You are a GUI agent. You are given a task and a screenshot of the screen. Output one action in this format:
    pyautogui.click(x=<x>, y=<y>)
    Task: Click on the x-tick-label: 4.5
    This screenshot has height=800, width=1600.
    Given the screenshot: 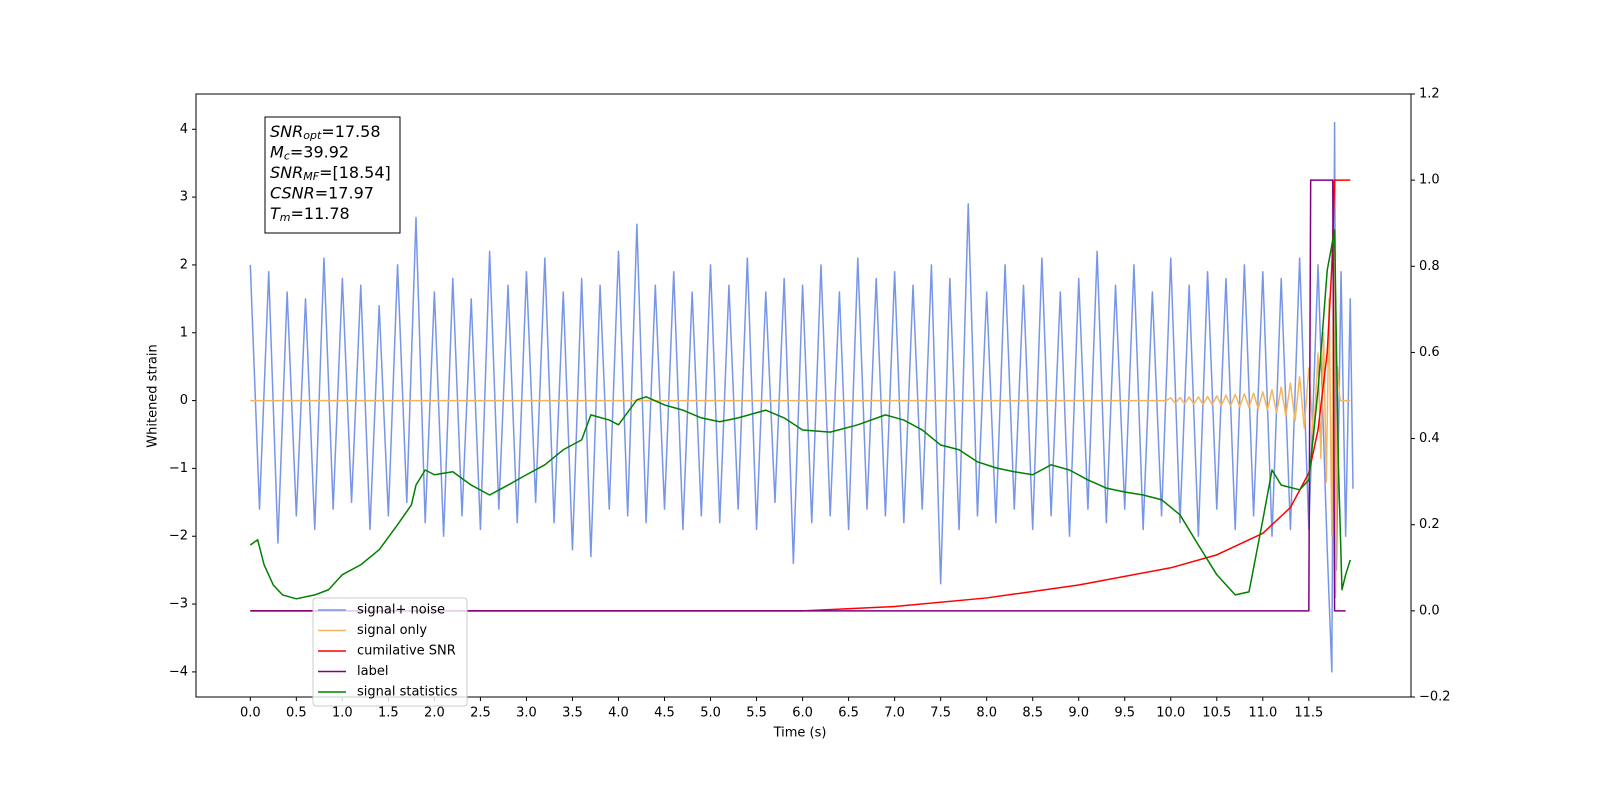 What is the action you would take?
    pyautogui.click(x=664, y=713)
    